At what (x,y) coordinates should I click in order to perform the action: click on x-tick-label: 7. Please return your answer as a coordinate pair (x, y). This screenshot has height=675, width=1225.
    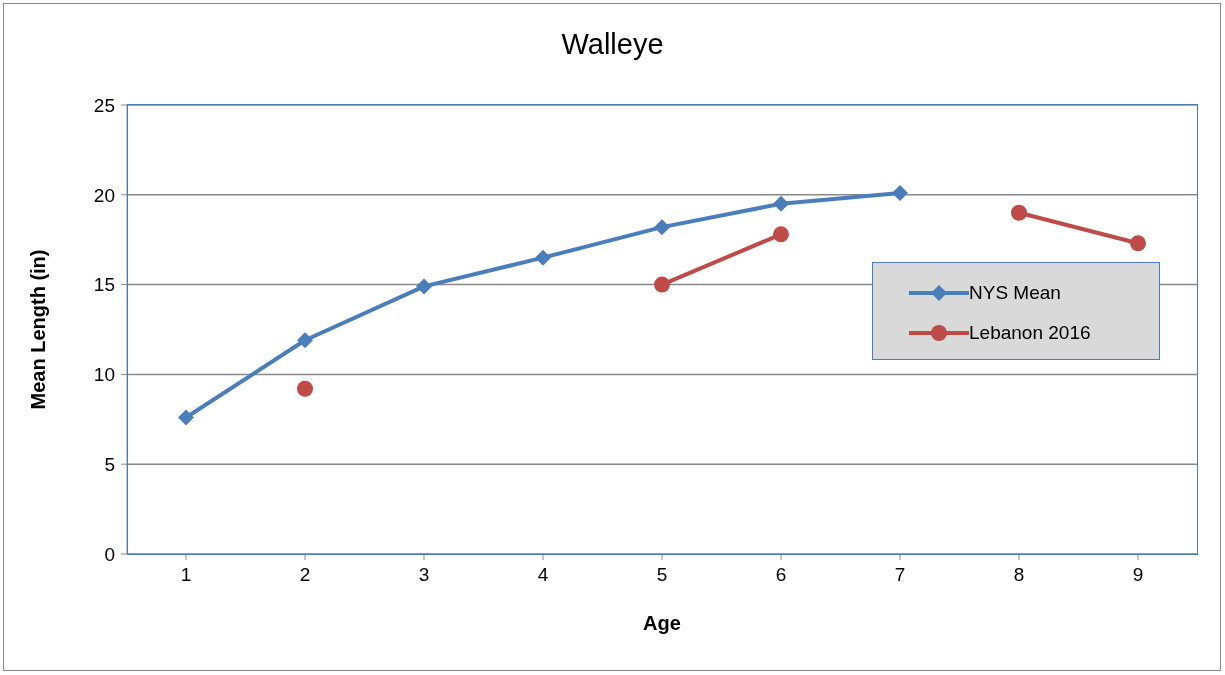
    Looking at the image, I should click on (900, 575).